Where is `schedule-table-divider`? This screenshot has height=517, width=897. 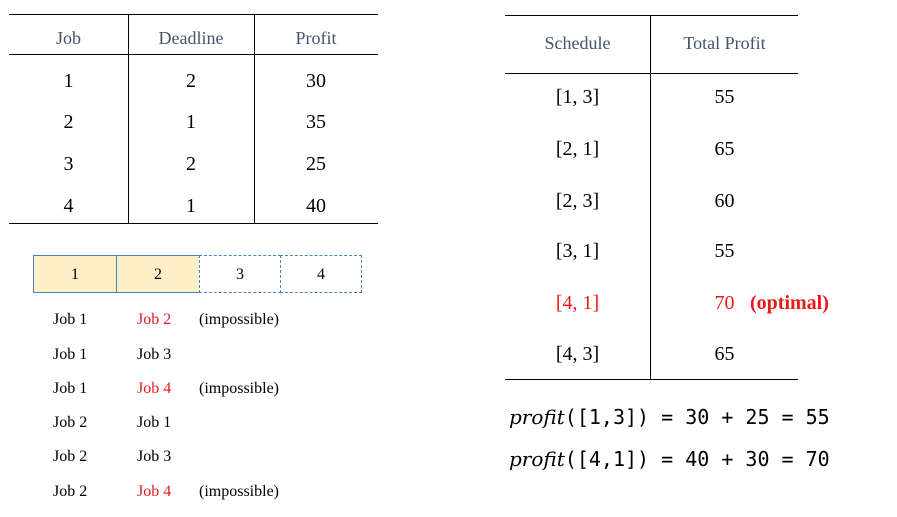 schedule-table-divider is located at coordinates (650, 197).